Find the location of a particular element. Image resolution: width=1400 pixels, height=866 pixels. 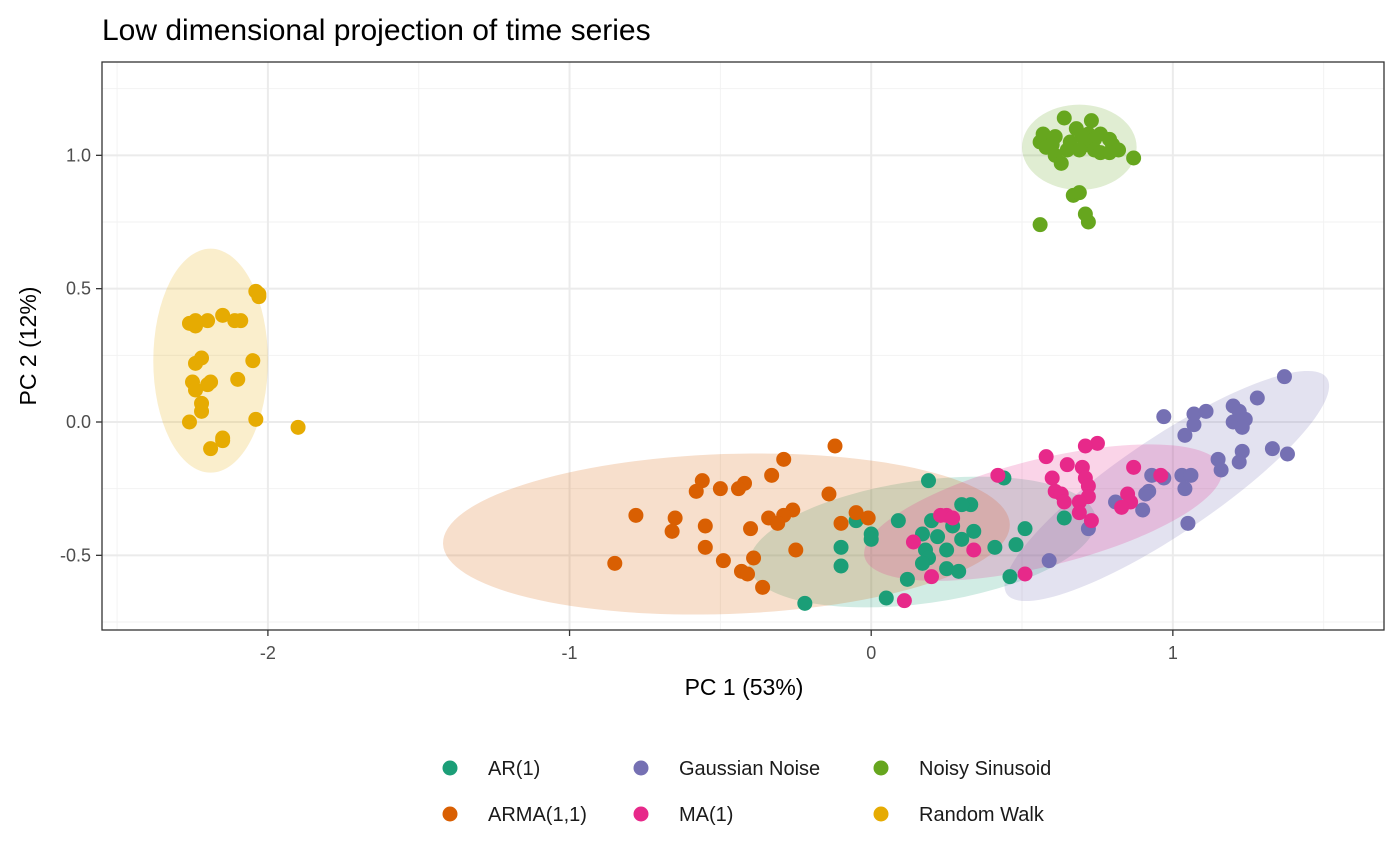

ellipse-random-walk is located at coordinates (210, 360).